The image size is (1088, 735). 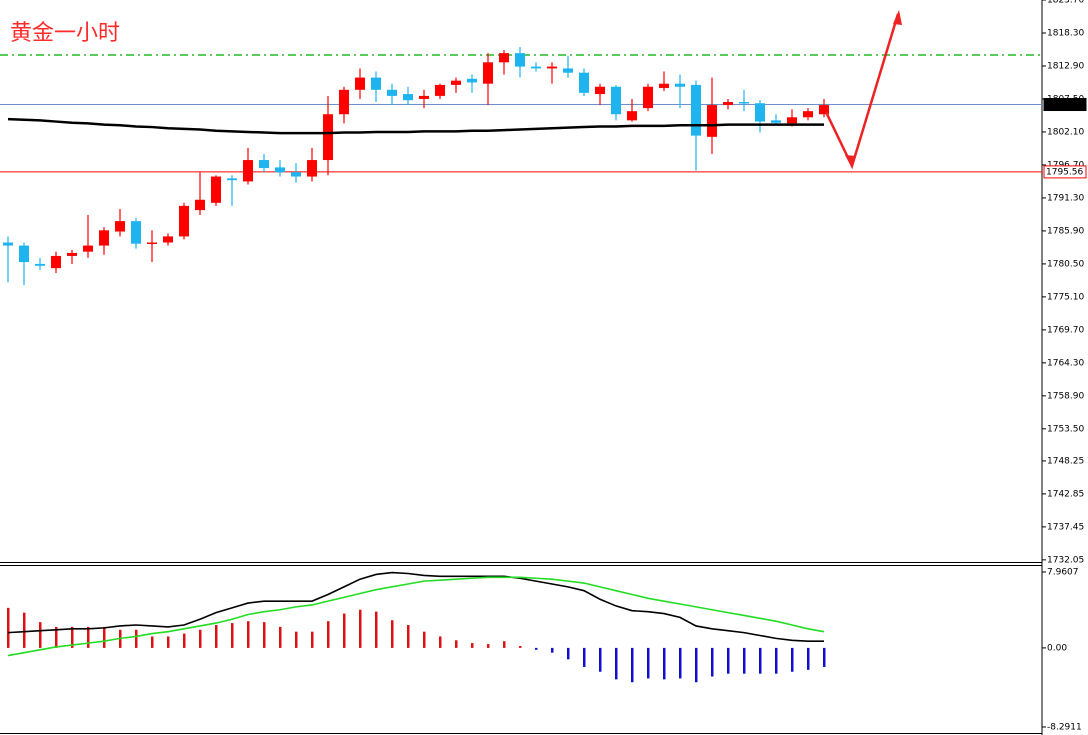 What do you see at coordinates (1065, 3) in the screenshot?
I see `y-tick-label: 1823.70` at bounding box center [1065, 3].